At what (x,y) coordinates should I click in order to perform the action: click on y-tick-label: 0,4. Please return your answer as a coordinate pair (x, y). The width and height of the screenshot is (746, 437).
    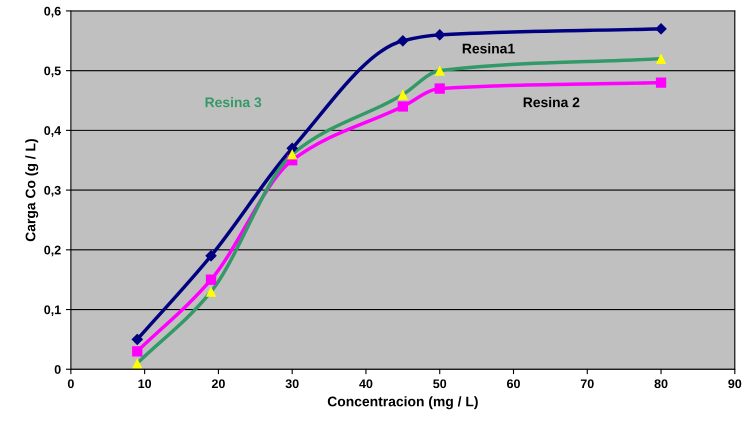
    Looking at the image, I should click on (53, 131).